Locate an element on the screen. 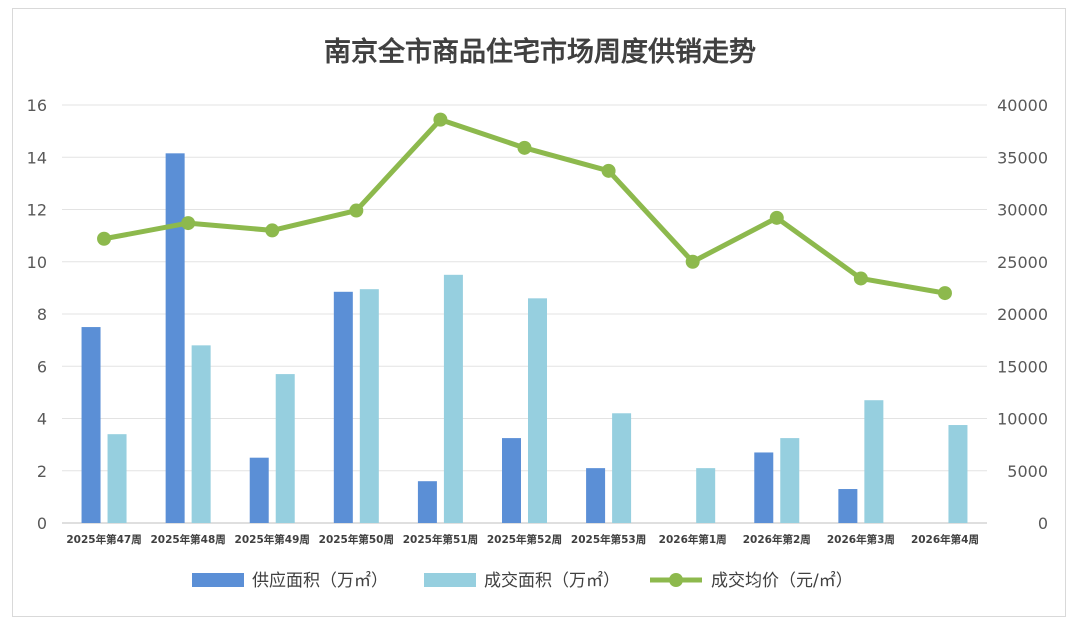  x-tick-label: 2025年第51周 is located at coordinates (440, 539).